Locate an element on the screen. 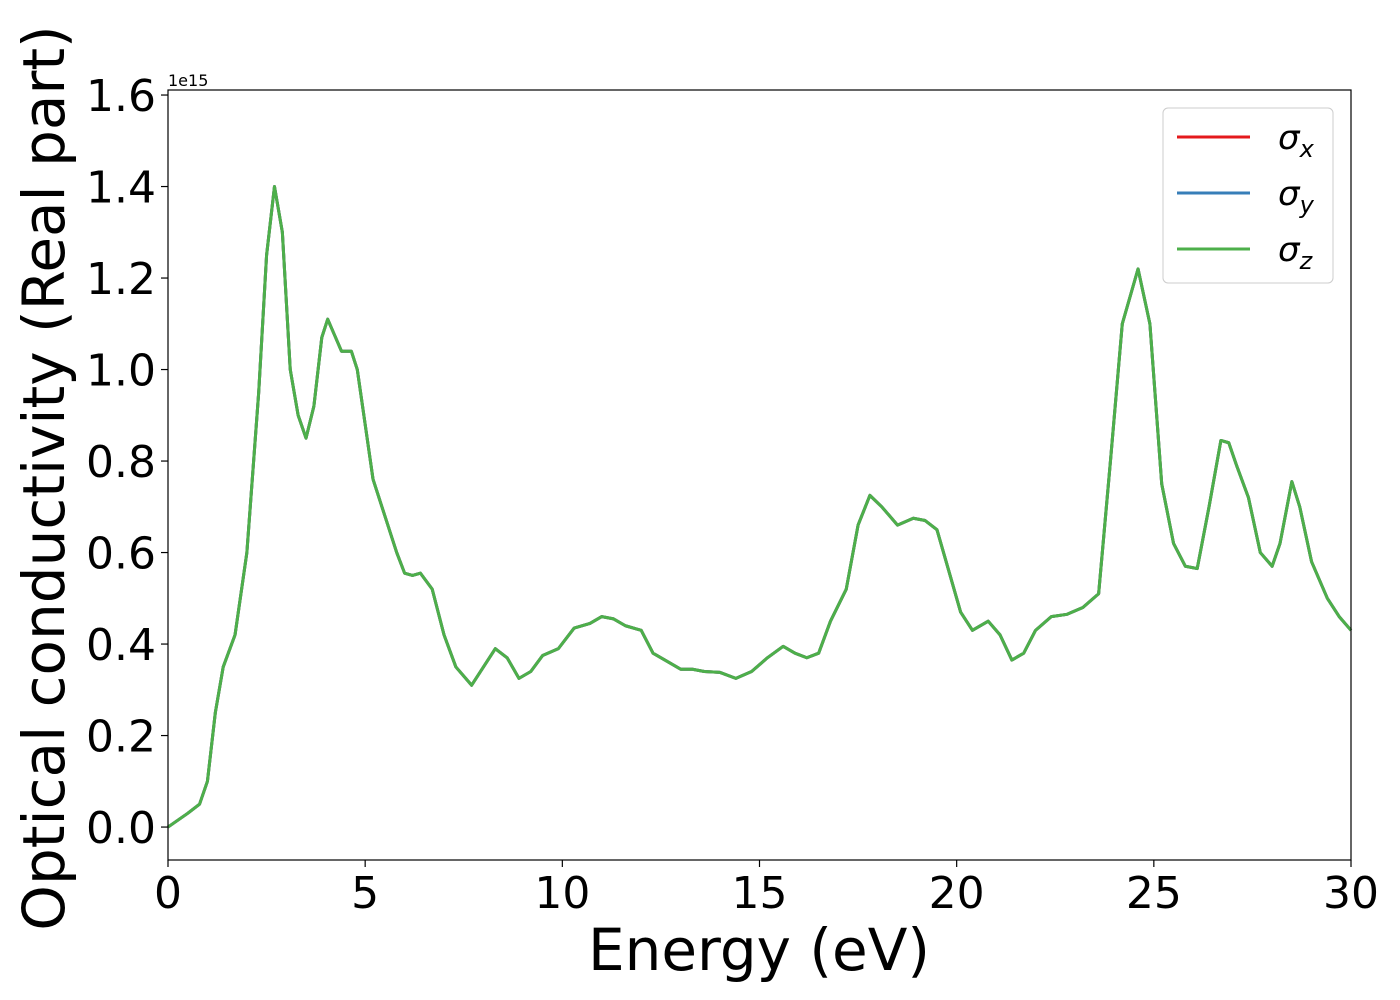  x-tick-label: 5 is located at coordinates (365, 893).